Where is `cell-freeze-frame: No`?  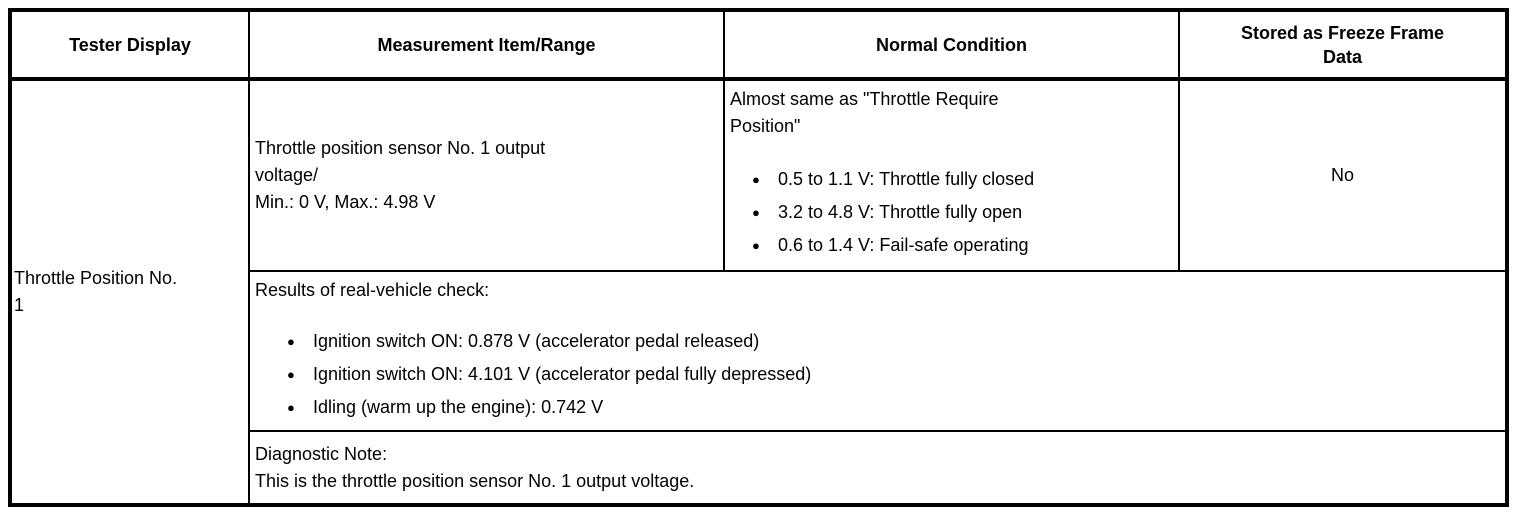 cell-freeze-frame: No is located at coordinates (1343, 175).